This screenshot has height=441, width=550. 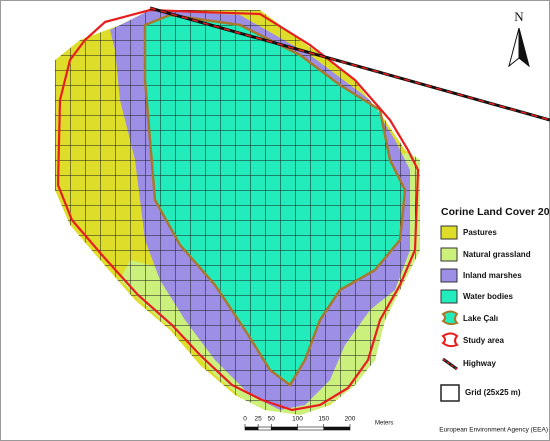 What do you see at coordinates (483, 340) in the screenshot?
I see `legend-label: Study area` at bounding box center [483, 340].